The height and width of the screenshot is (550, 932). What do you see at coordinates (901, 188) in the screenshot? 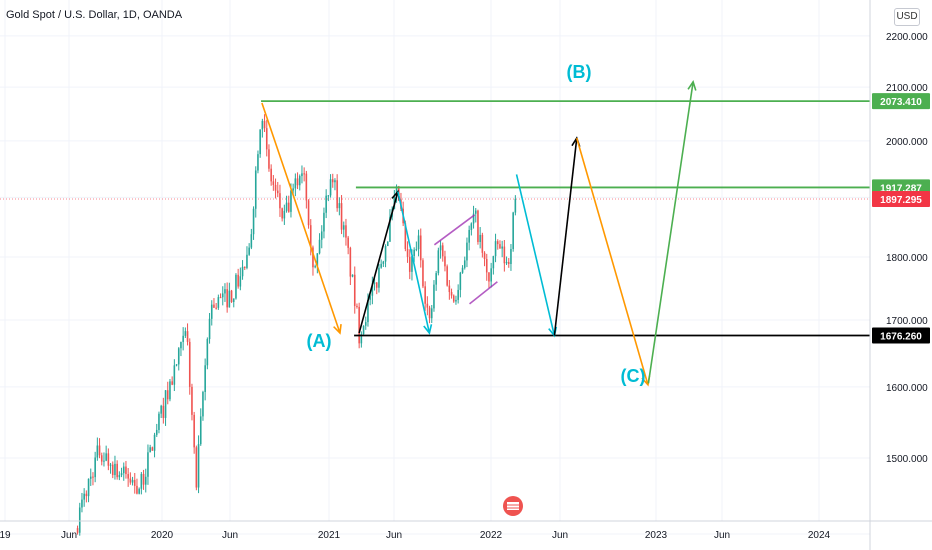
I see `price-label-text: 1917.287` at bounding box center [901, 188].